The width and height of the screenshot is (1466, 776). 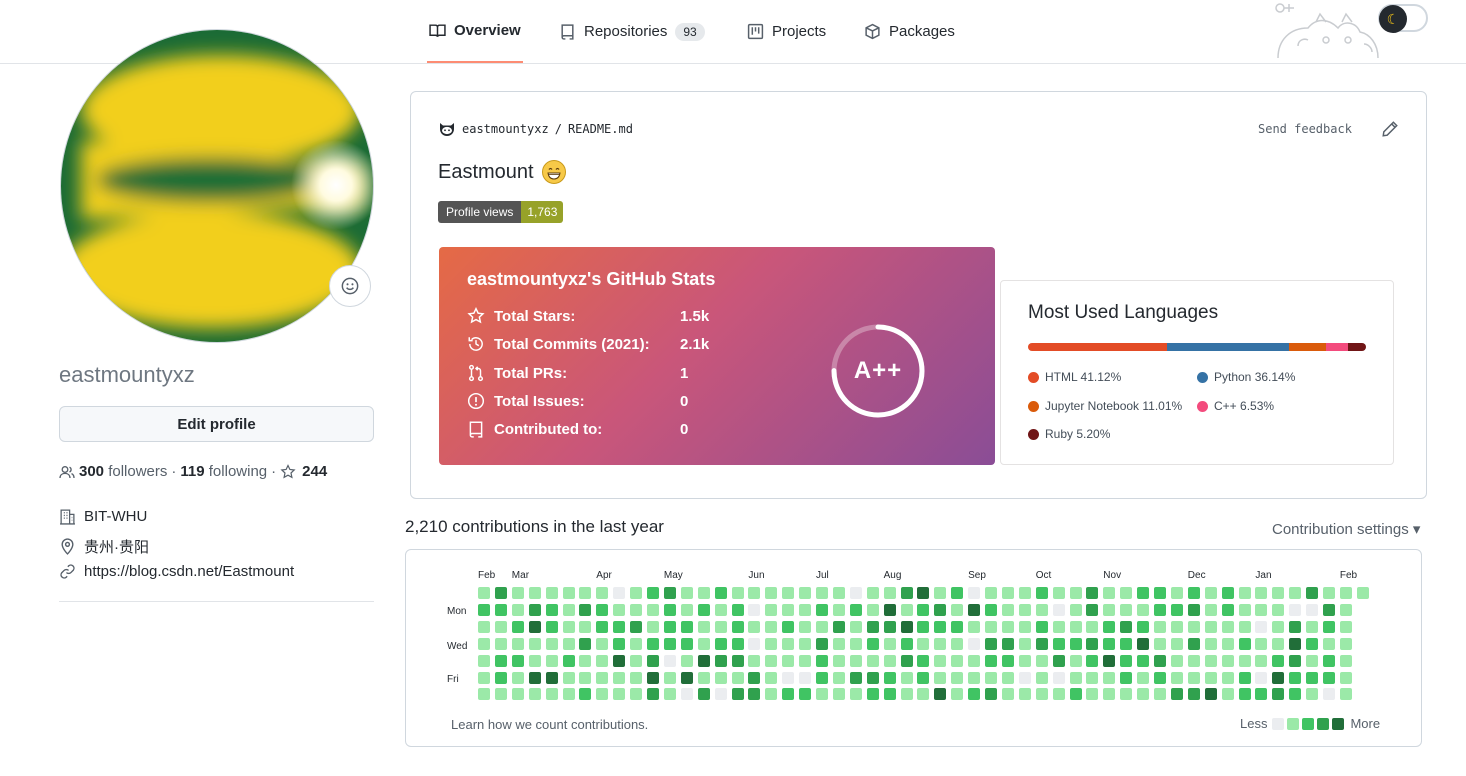 I want to click on send-feedback-link: Send feedback, so click(x=1305, y=129).